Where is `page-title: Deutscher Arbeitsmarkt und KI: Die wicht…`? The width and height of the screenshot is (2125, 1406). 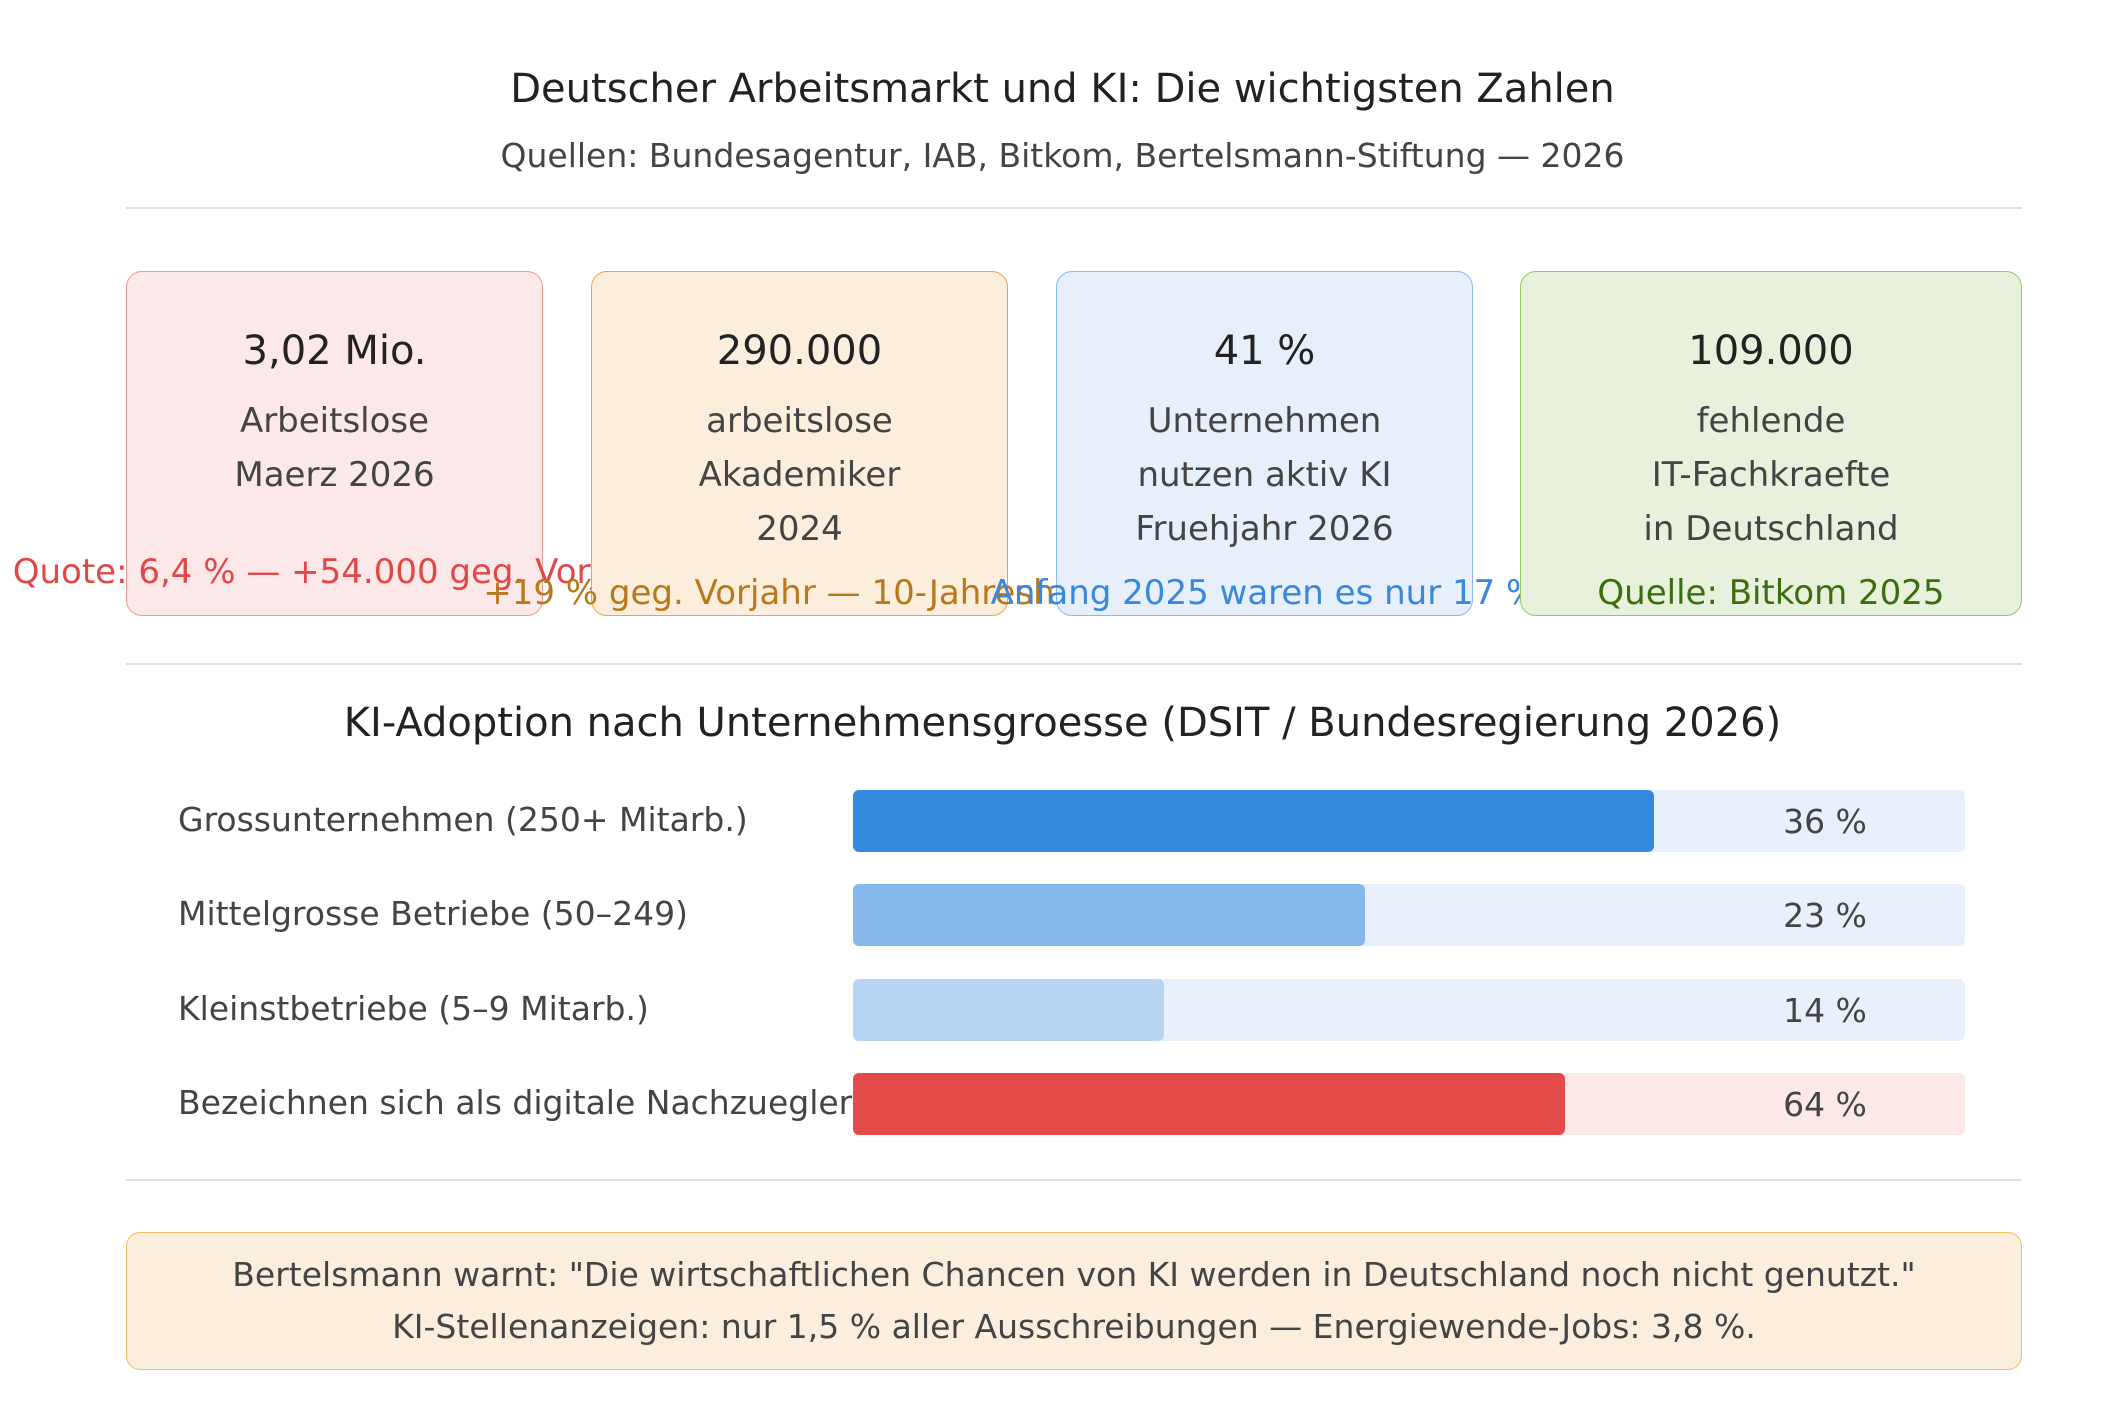 page-title: Deutscher Arbeitsmarkt und KI: Die wicht… is located at coordinates (1062, 89).